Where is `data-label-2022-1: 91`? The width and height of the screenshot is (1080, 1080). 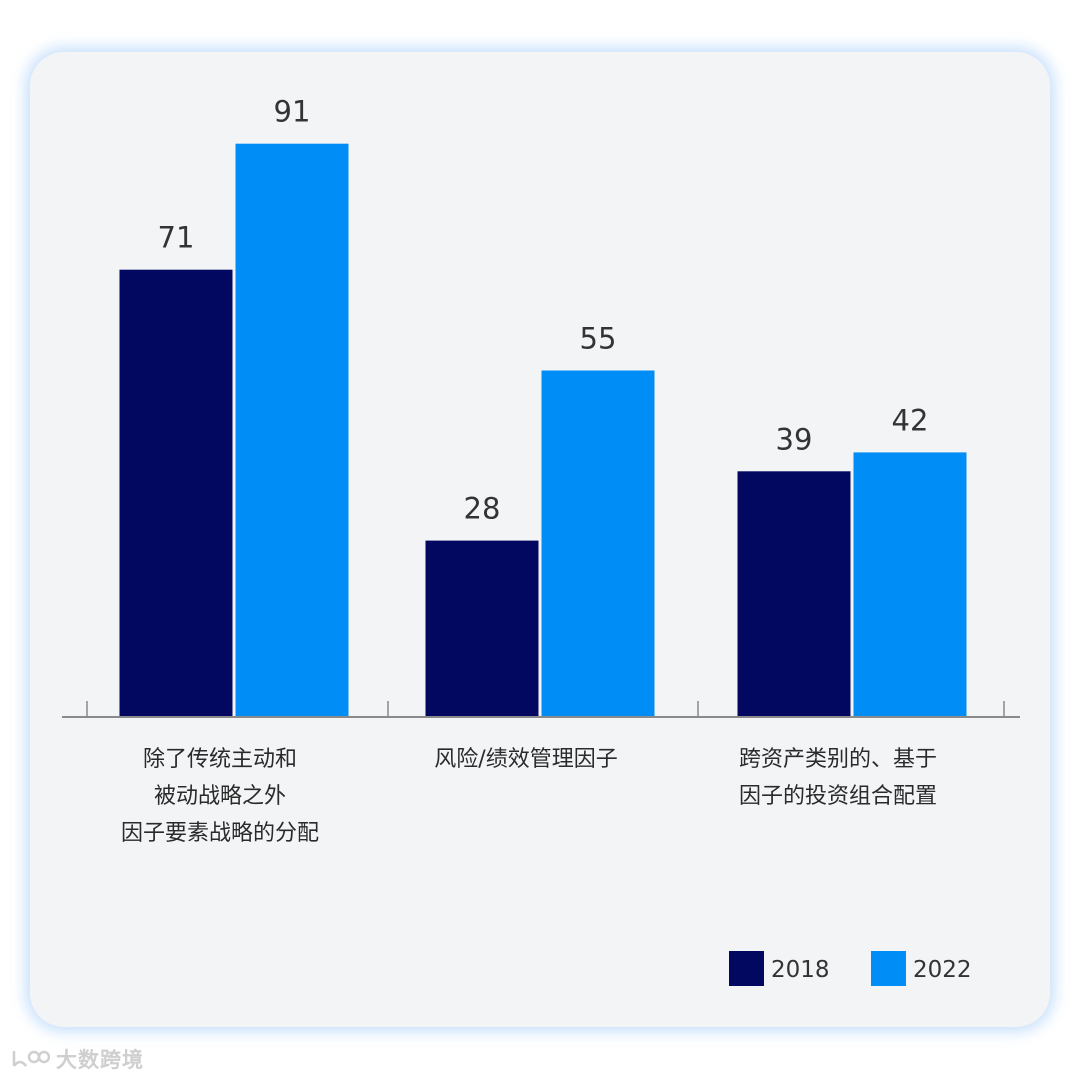
data-label-2022-1: 91 is located at coordinates (292, 112).